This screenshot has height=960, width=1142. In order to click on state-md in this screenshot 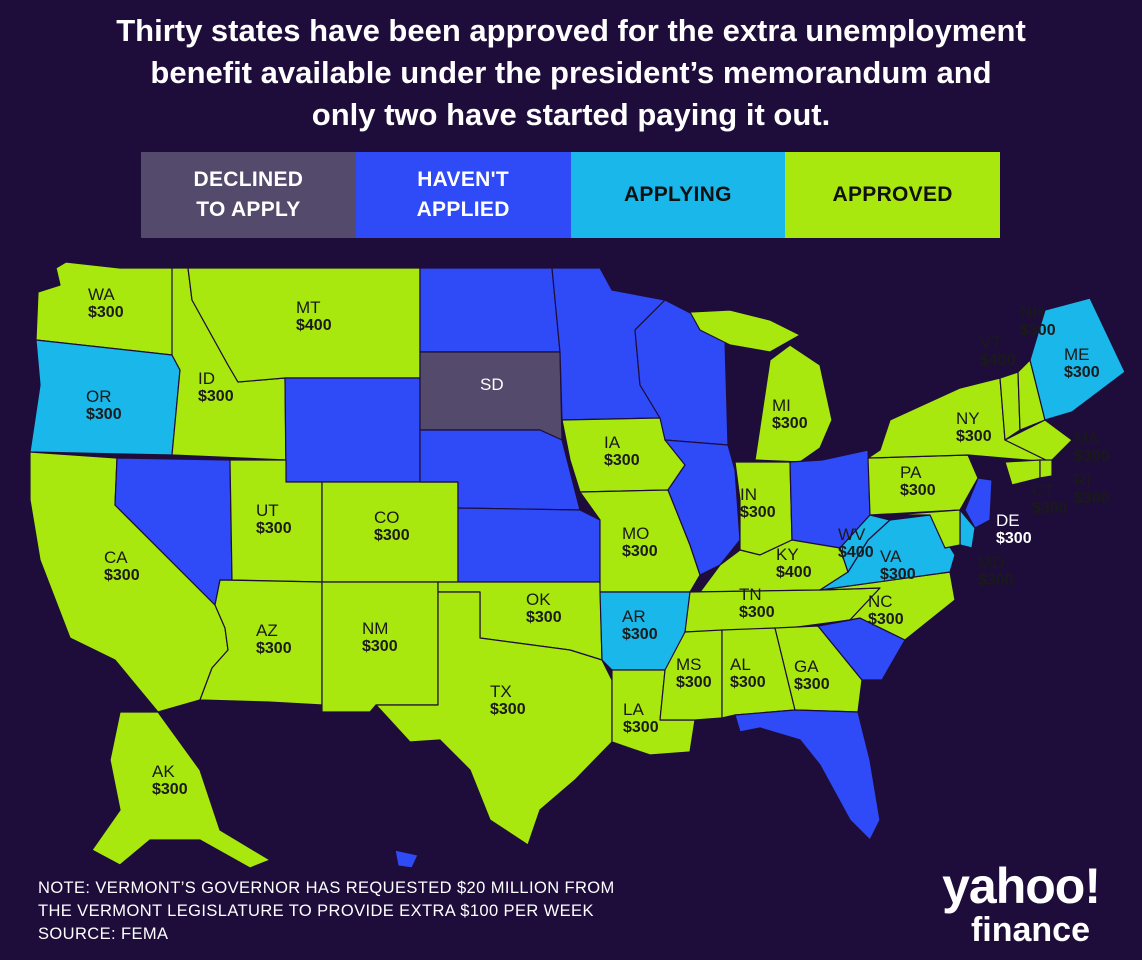, I will do `click(925, 529)`.